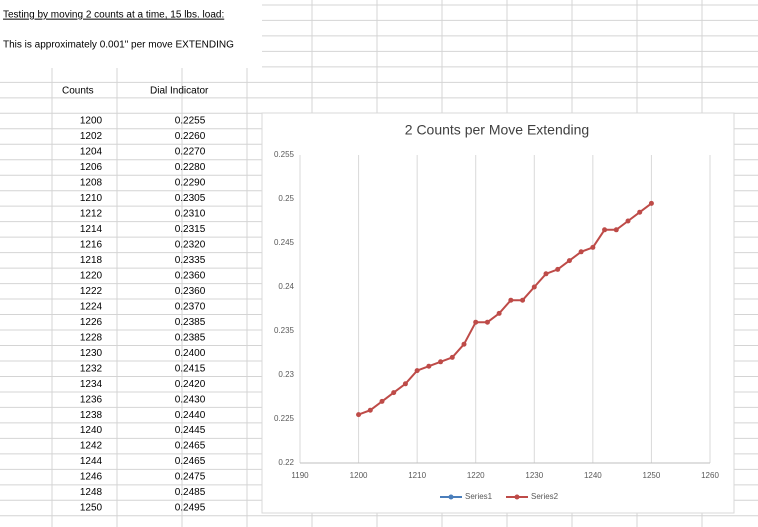 The height and width of the screenshot is (527, 758). I want to click on cell: 1206, so click(91, 167).